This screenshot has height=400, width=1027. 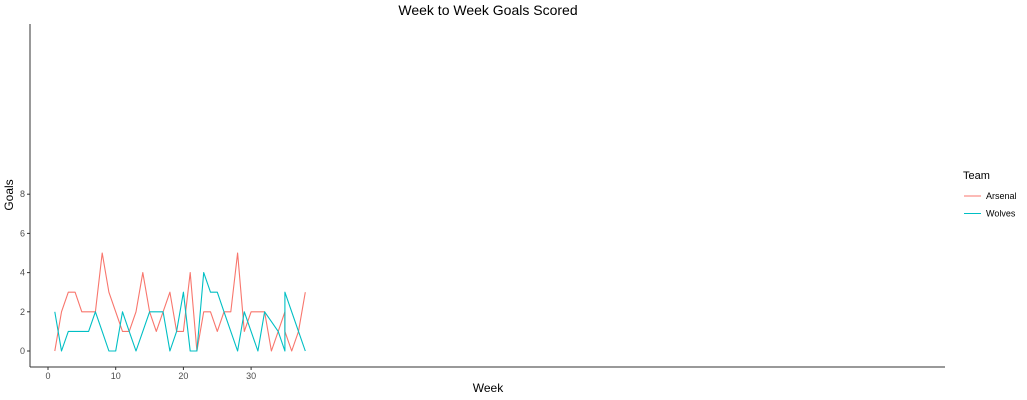 What do you see at coordinates (116, 376) in the screenshot?
I see `x-tick-label: 10` at bounding box center [116, 376].